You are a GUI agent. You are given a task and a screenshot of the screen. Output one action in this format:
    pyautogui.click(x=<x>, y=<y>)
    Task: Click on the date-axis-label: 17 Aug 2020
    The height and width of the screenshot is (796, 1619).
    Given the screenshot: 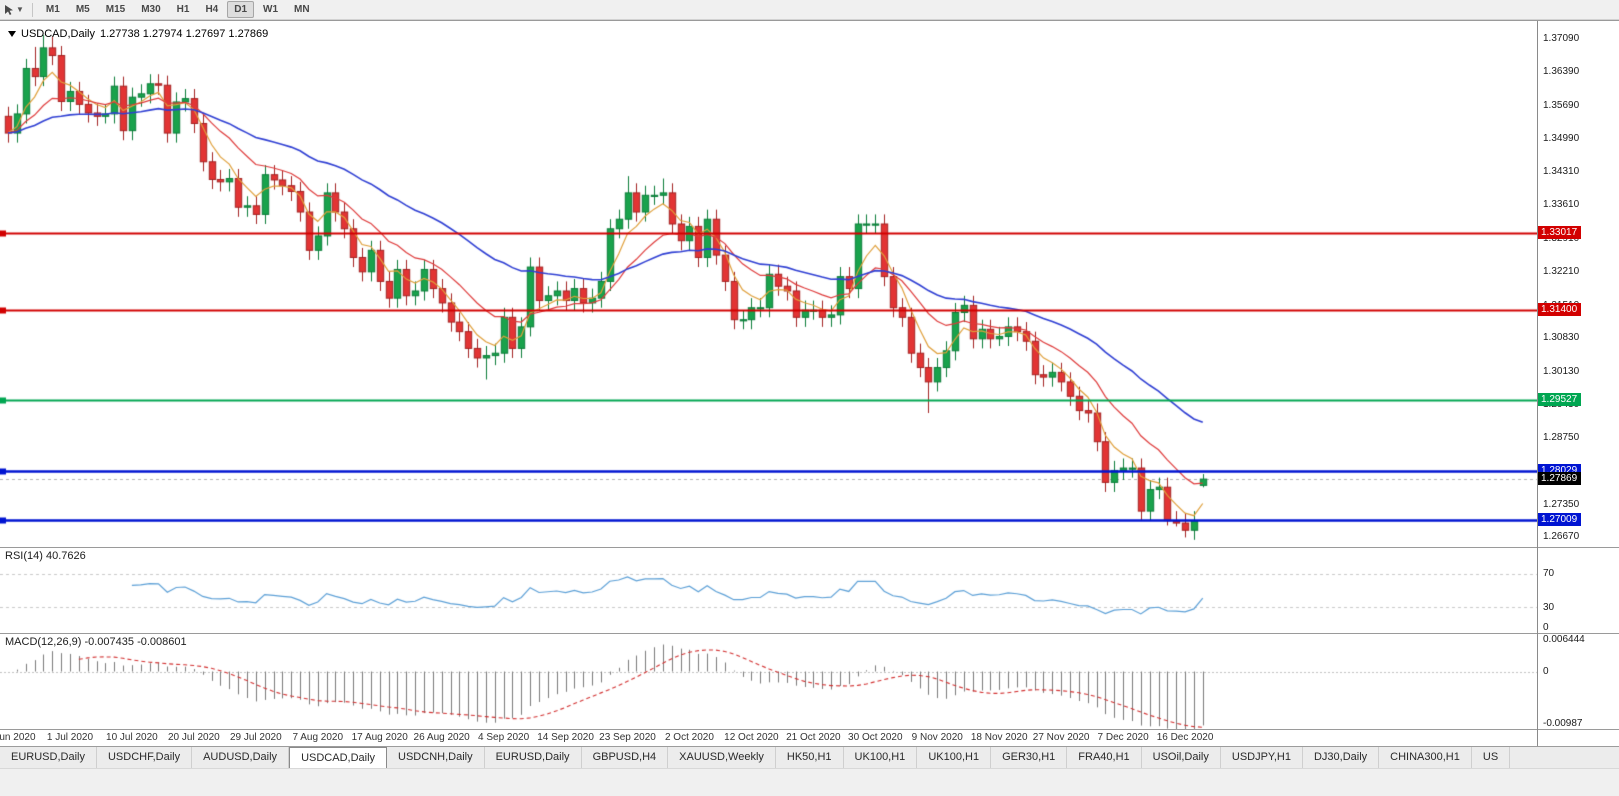 What is the action you would take?
    pyautogui.click(x=379, y=737)
    